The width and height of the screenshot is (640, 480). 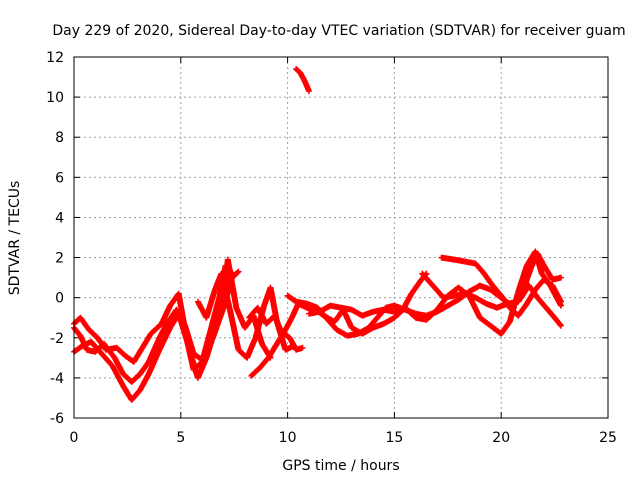 I want to click on y-tick-label: 2, so click(x=59, y=259).